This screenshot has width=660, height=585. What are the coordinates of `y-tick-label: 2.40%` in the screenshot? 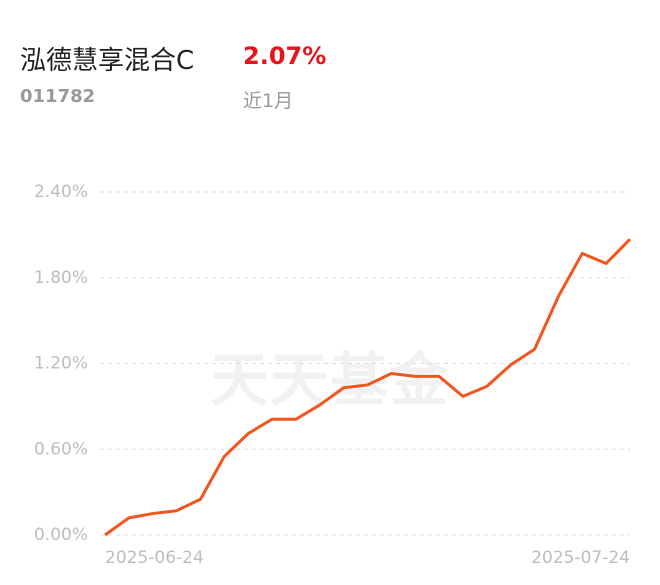 It's located at (61, 192).